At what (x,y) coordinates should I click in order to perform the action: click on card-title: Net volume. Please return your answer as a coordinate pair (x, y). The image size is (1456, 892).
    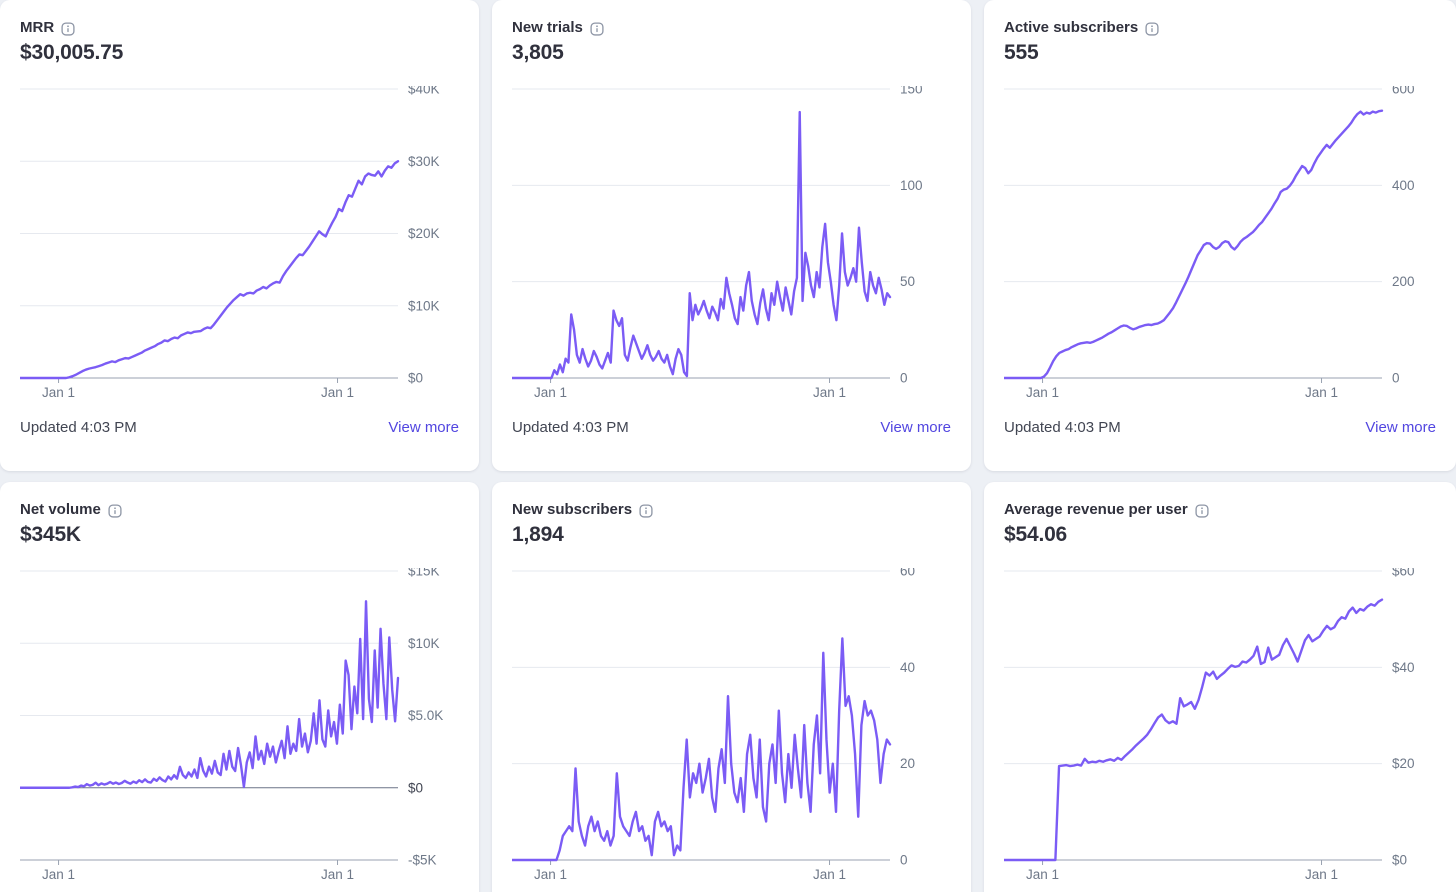
    Looking at the image, I should click on (60, 509).